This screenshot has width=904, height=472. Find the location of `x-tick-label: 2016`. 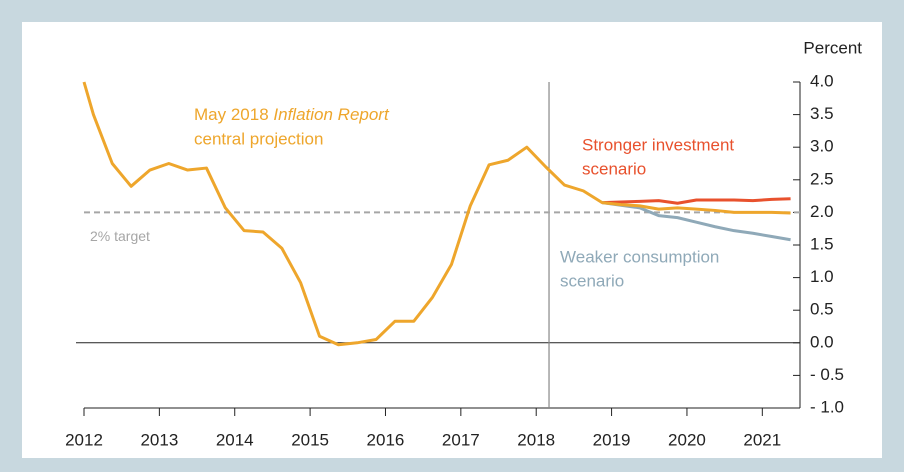

x-tick-label: 2016 is located at coordinates (386, 439).